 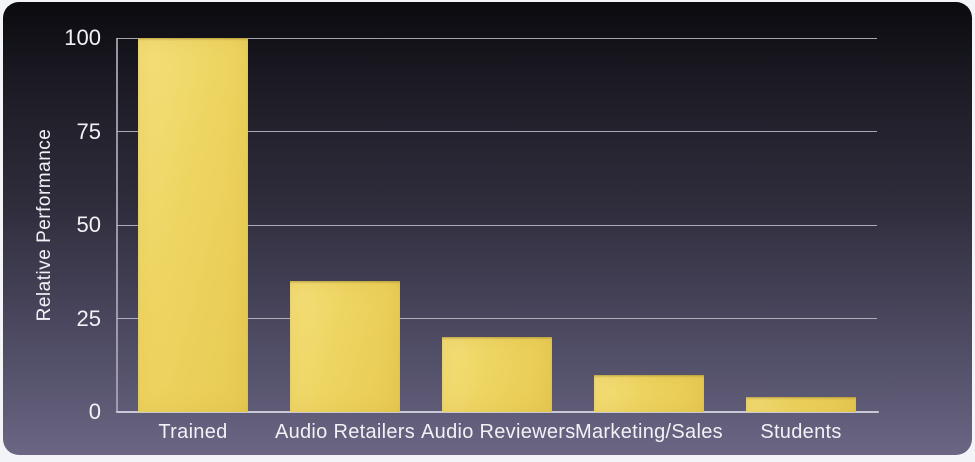 What do you see at coordinates (94, 411) in the screenshot?
I see `y-tick-label: 0` at bounding box center [94, 411].